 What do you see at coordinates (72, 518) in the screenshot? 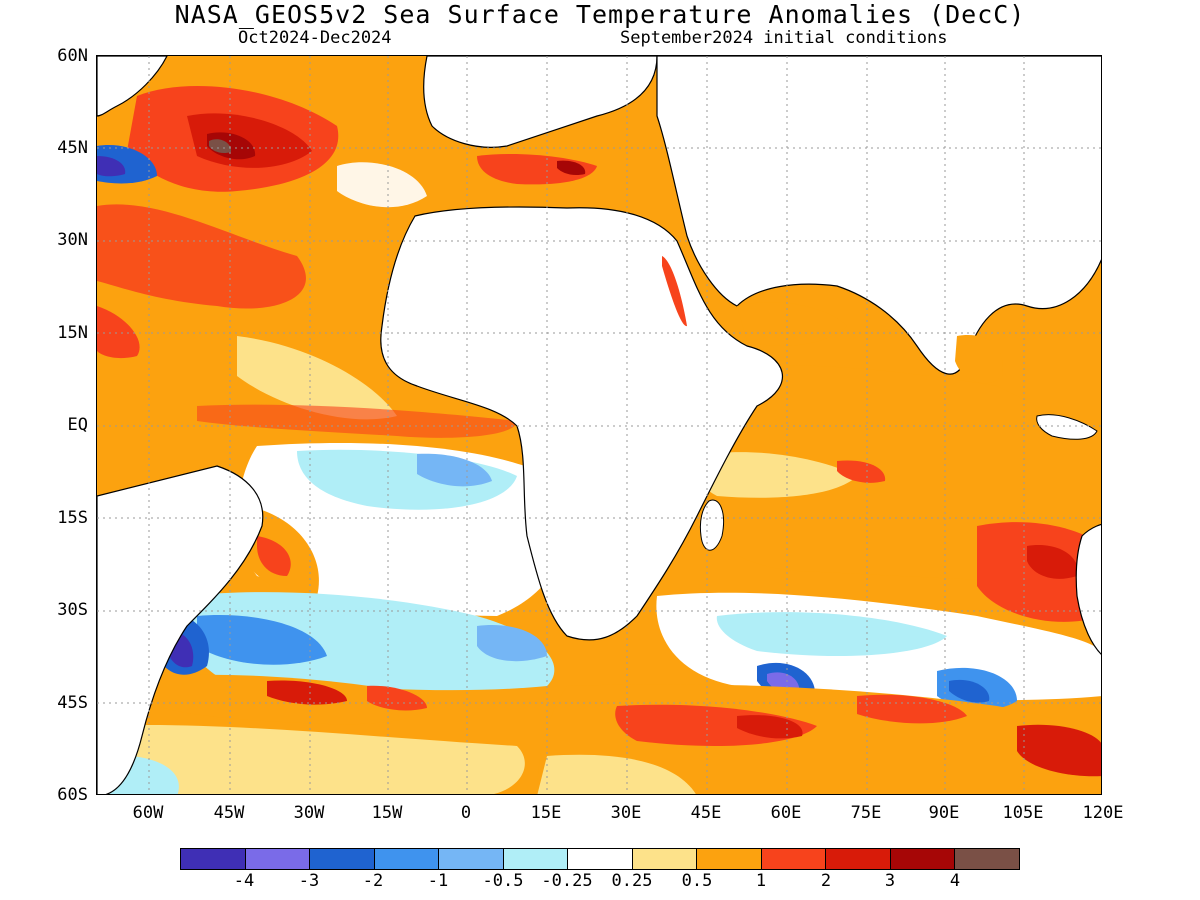
I see `lat-label-15s: 15S` at bounding box center [72, 518].